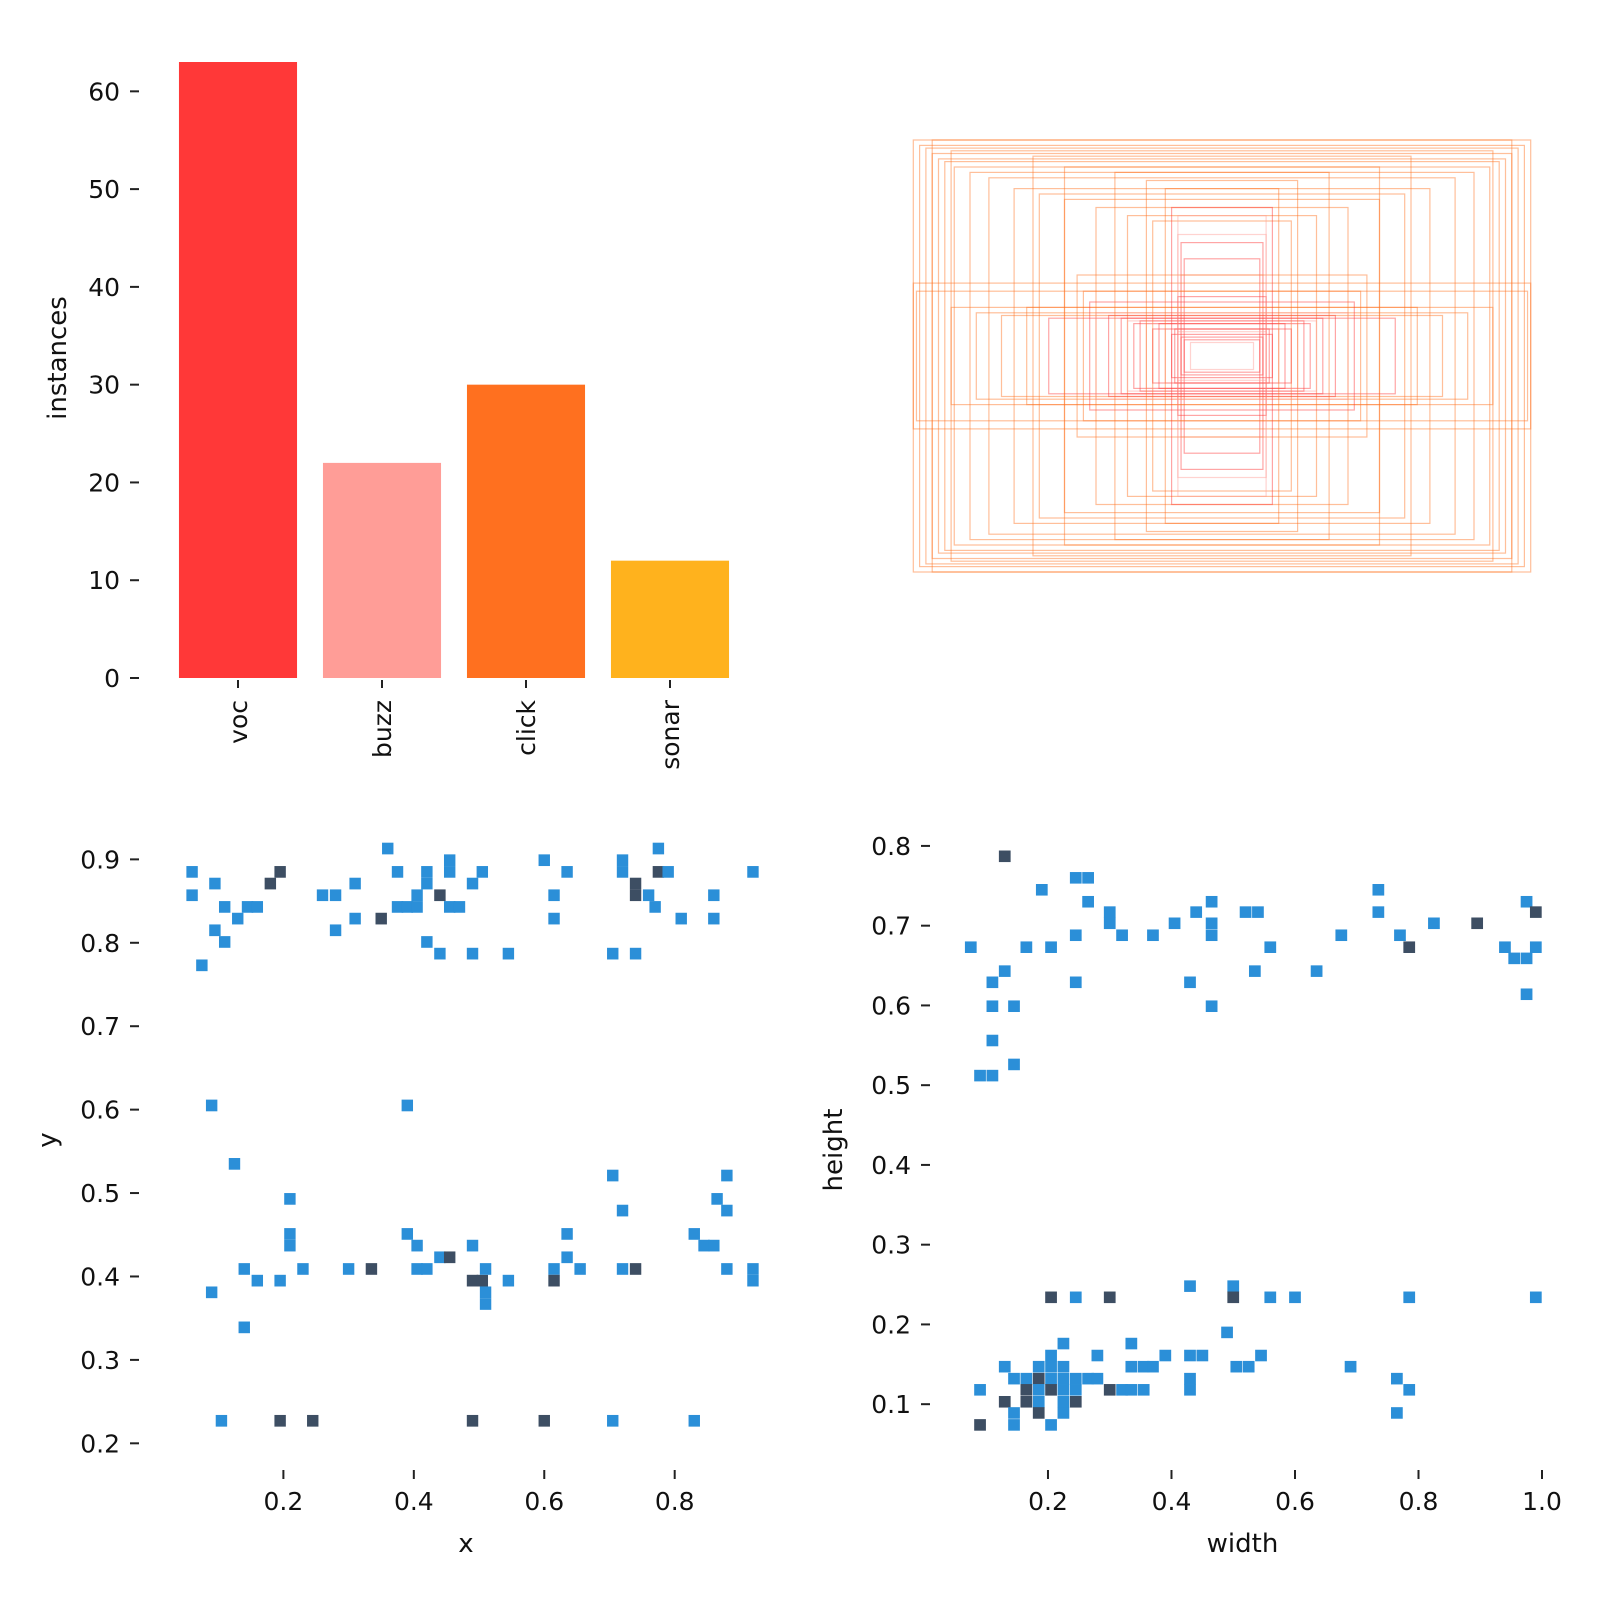 This screenshot has width=1600, height=1605. What do you see at coordinates (414, 1501) in the screenshot?
I see `x-tick-label: 0.4` at bounding box center [414, 1501].